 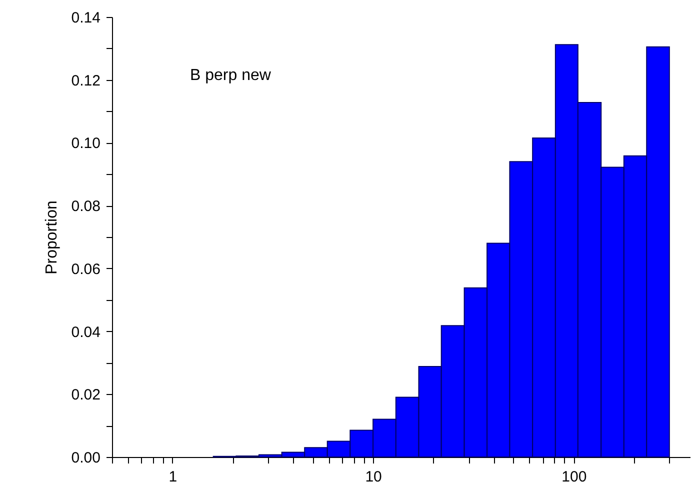 What do you see at coordinates (231, 75) in the screenshot?
I see `annotation: B perp new` at bounding box center [231, 75].